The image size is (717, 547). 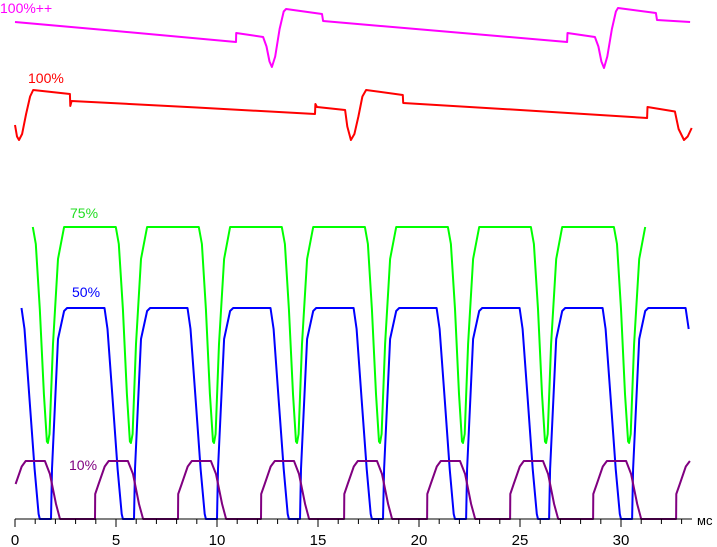 I want to click on x-axis-unit-label: мс, so click(x=705, y=520).